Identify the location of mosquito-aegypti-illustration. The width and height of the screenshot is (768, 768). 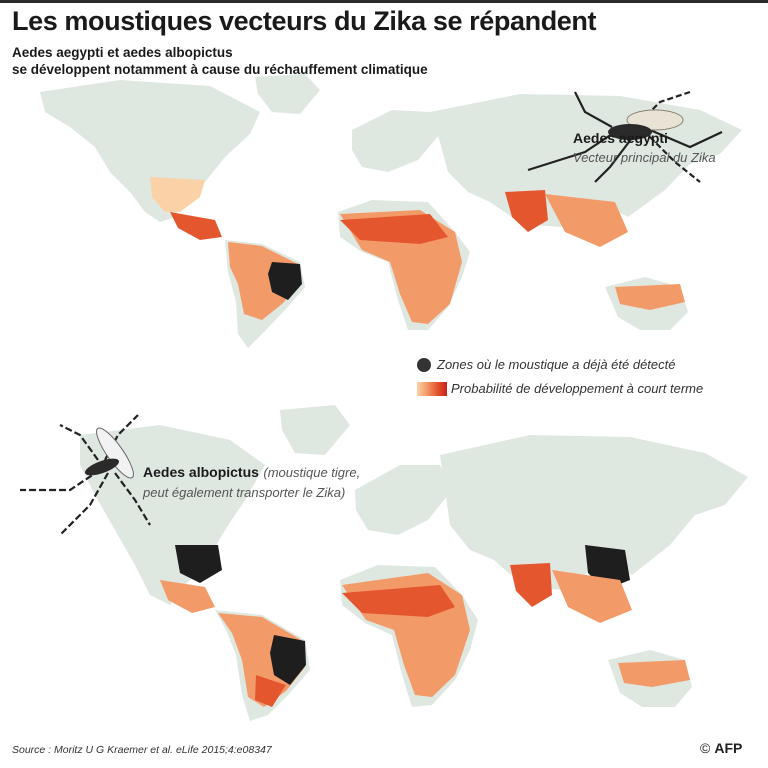
(625, 136).